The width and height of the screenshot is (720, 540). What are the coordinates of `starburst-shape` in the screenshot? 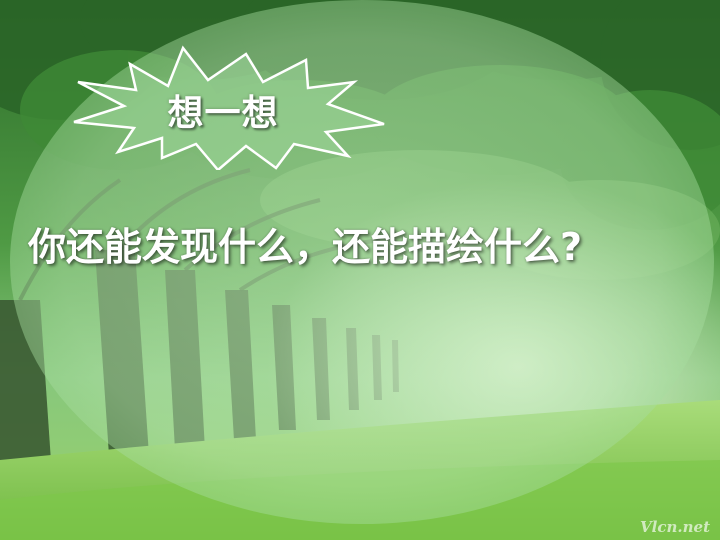 It's located at (229, 107).